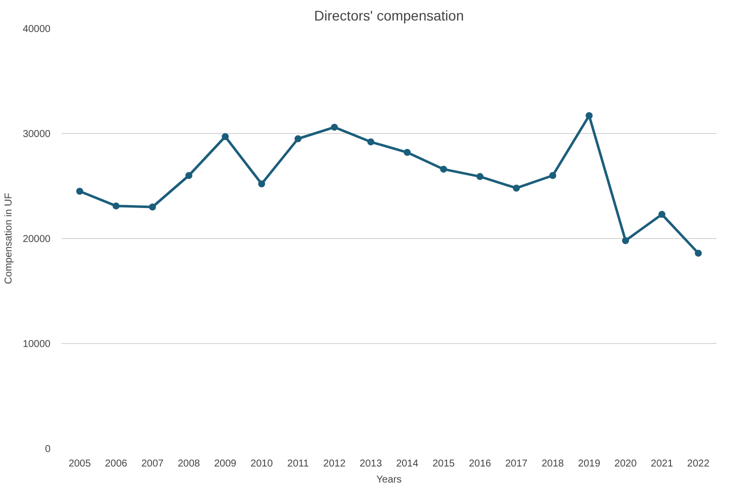  I want to click on x-tick-label: 2006, so click(116, 464).